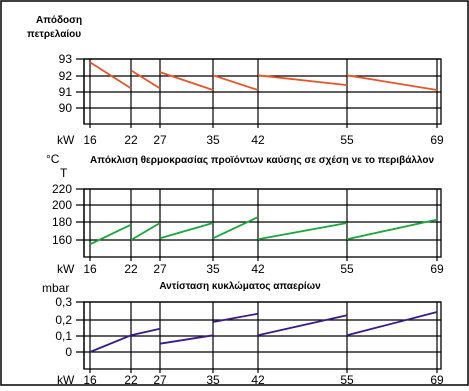 This screenshot has height=391, width=469. What do you see at coordinates (258, 379) in the screenshot?
I see `panel3-x-tick-label: 42` at bounding box center [258, 379].